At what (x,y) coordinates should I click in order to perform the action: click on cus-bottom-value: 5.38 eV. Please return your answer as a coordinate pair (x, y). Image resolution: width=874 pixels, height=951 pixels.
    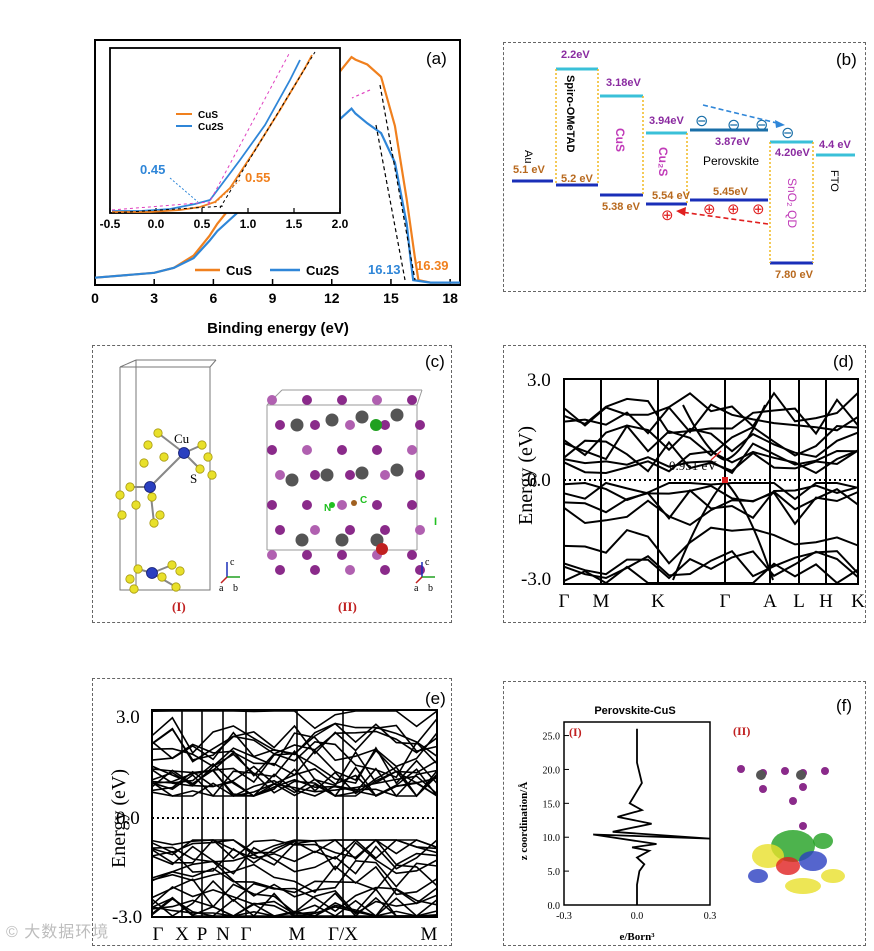
    Looking at the image, I should click on (621, 207).